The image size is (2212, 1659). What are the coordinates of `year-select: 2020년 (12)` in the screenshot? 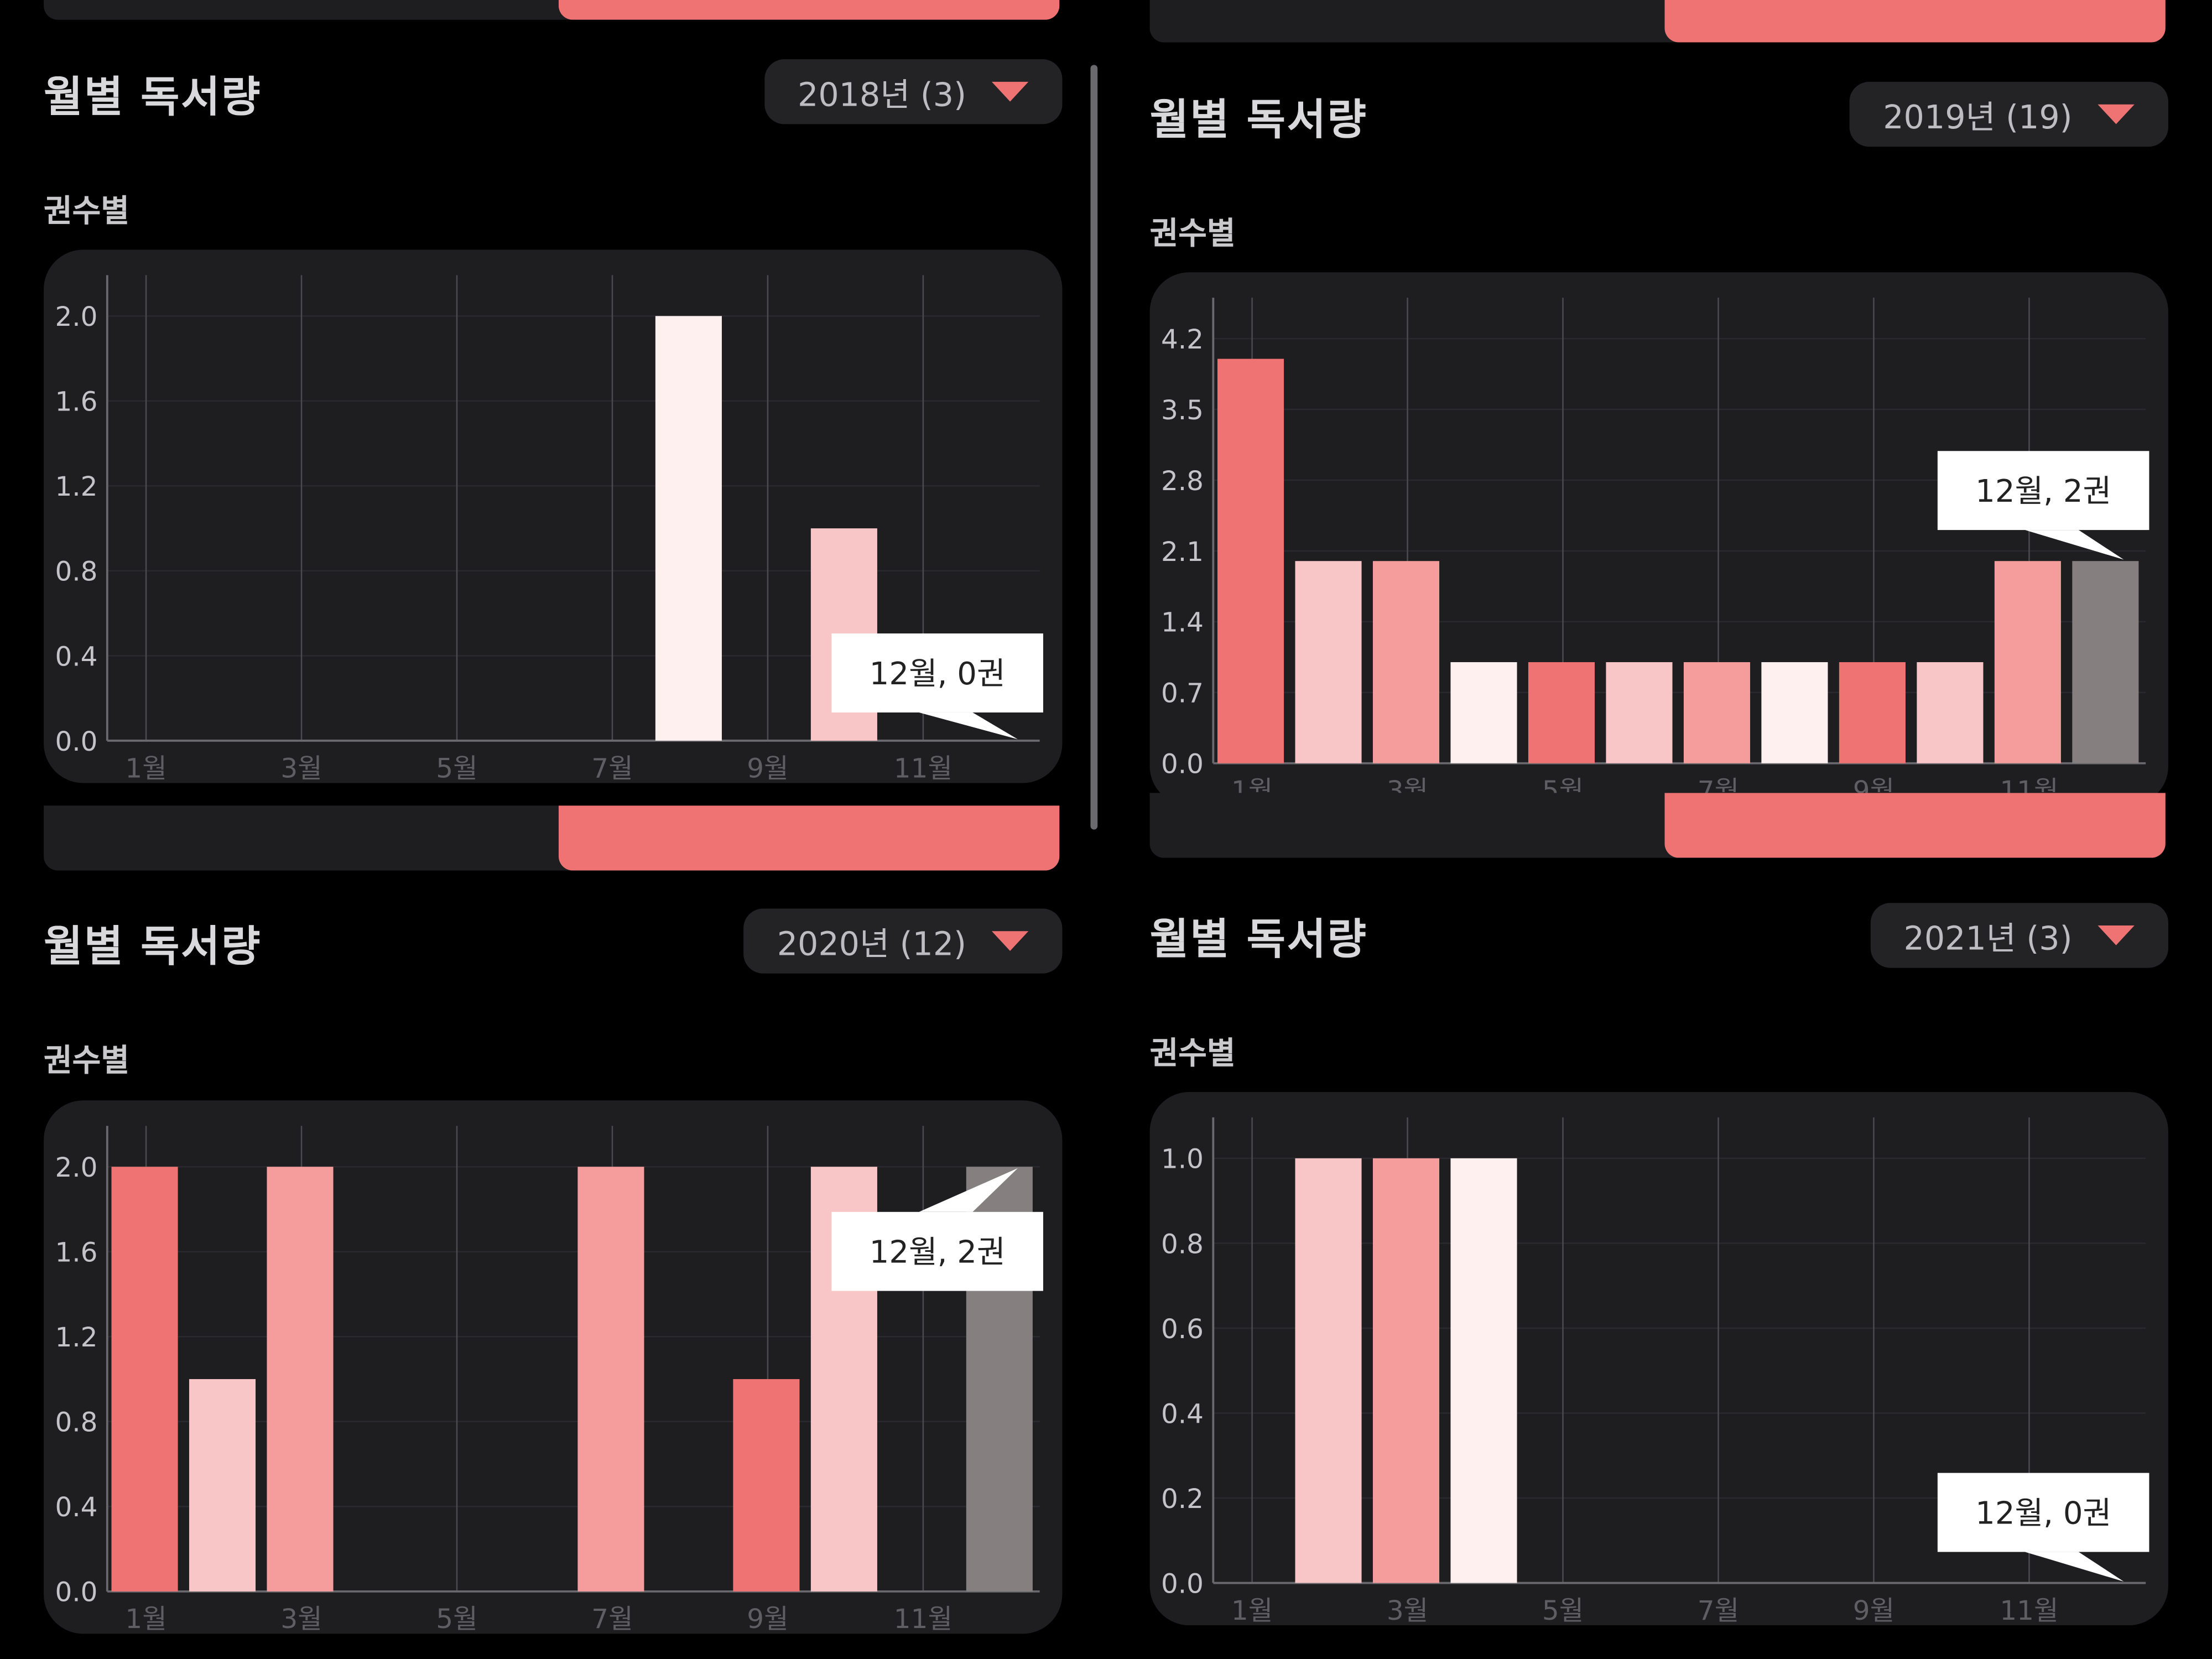 It's located at (903, 941).